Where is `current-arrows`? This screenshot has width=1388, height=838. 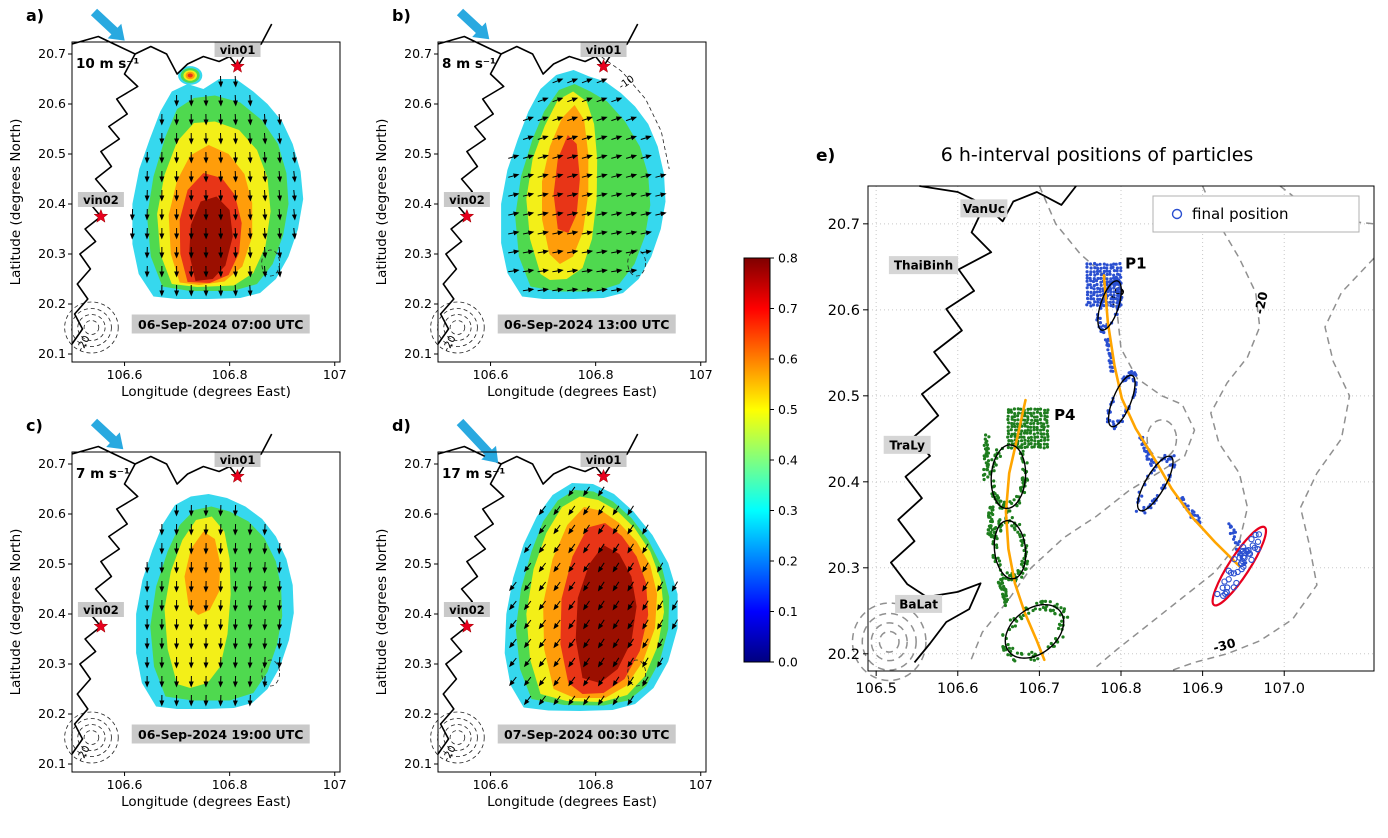
current-arrows is located at coordinates (593, 596).